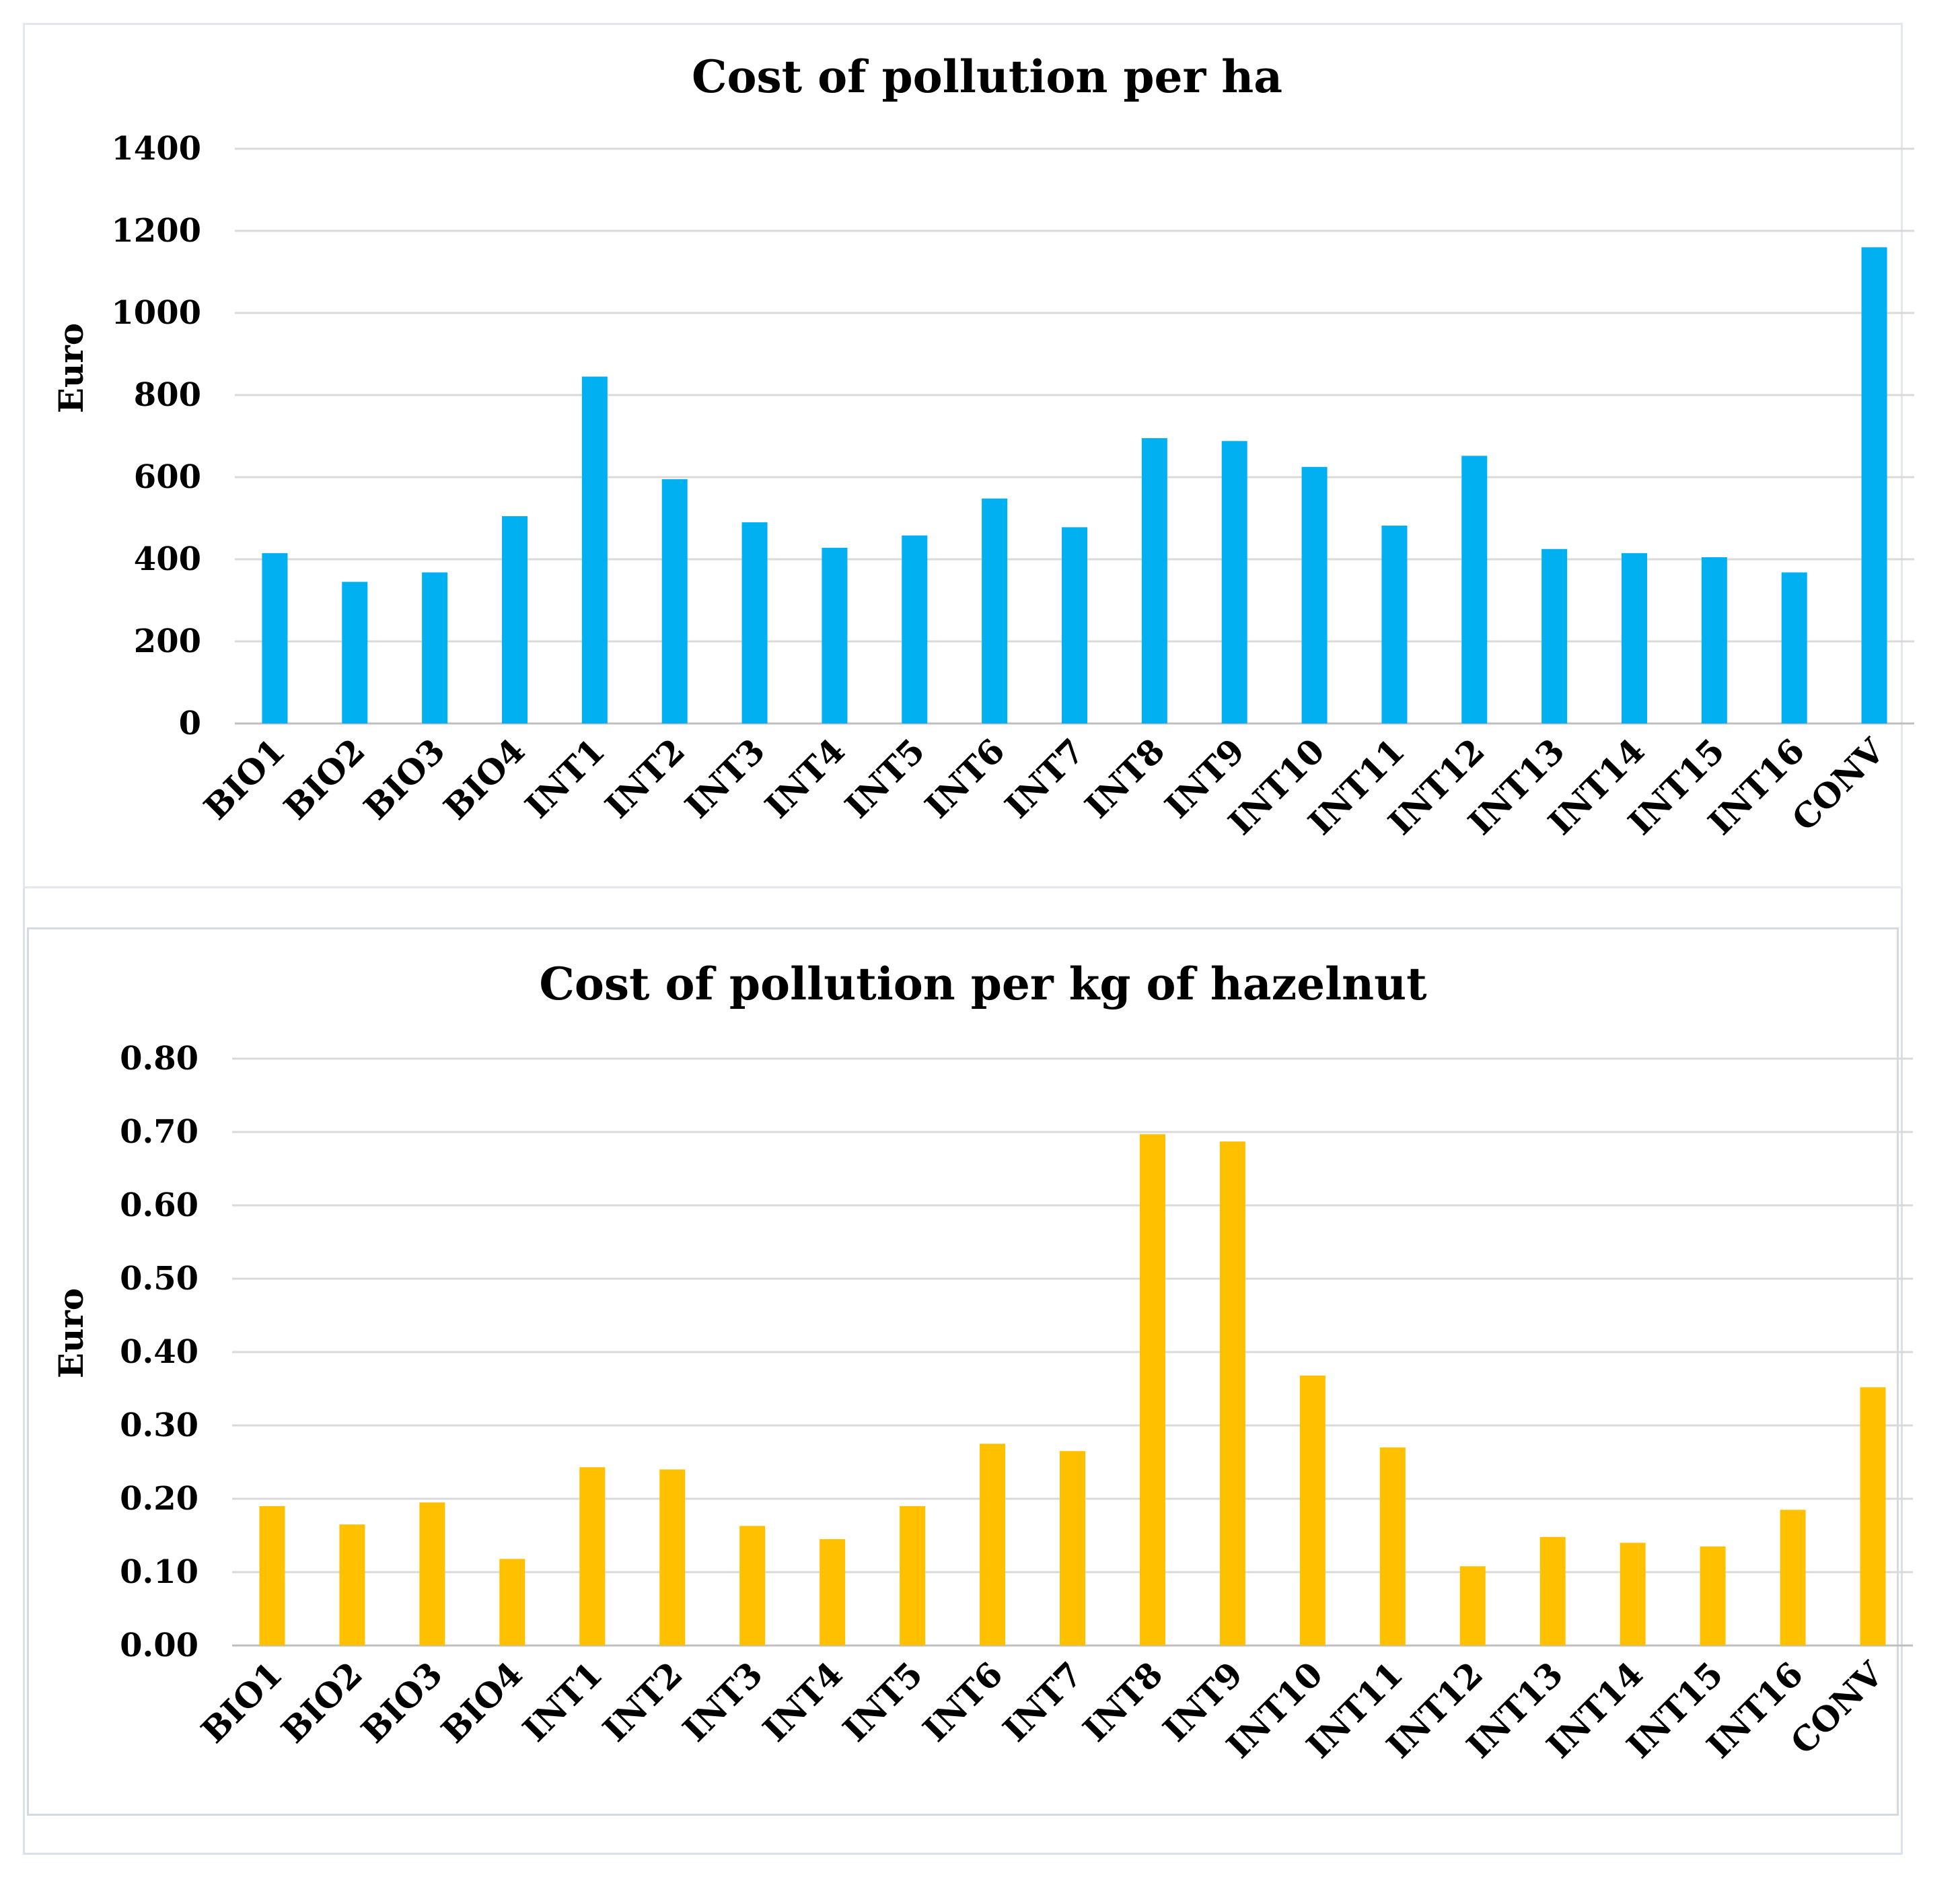  What do you see at coordinates (159, 1058) in the screenshot?
I see `y-tick-label: 0.80` at bounding box center [159, 1058].